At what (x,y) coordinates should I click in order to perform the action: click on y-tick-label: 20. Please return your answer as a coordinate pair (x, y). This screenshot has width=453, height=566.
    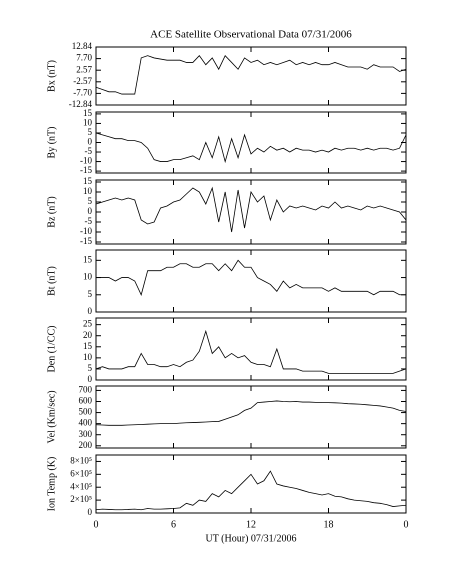
    Looking at the image, I should click on (88, 335).